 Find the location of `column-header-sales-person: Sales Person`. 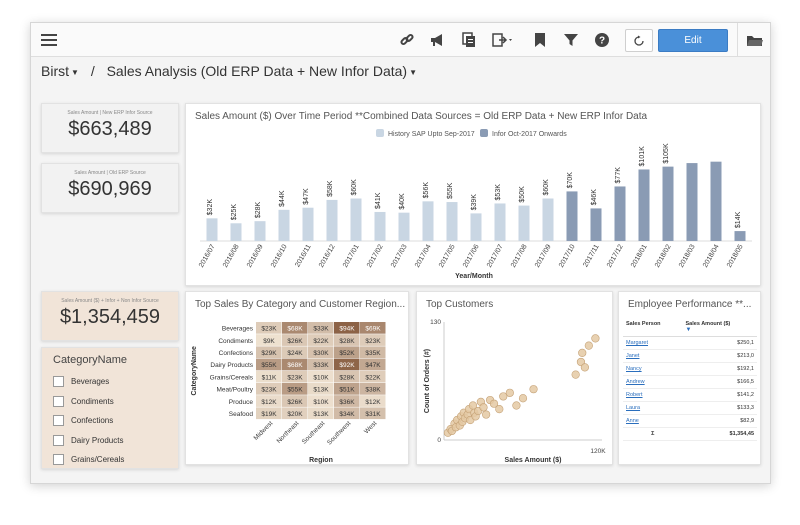

column-header-sales-person: Sales Person is located at coordinates (653, 327).